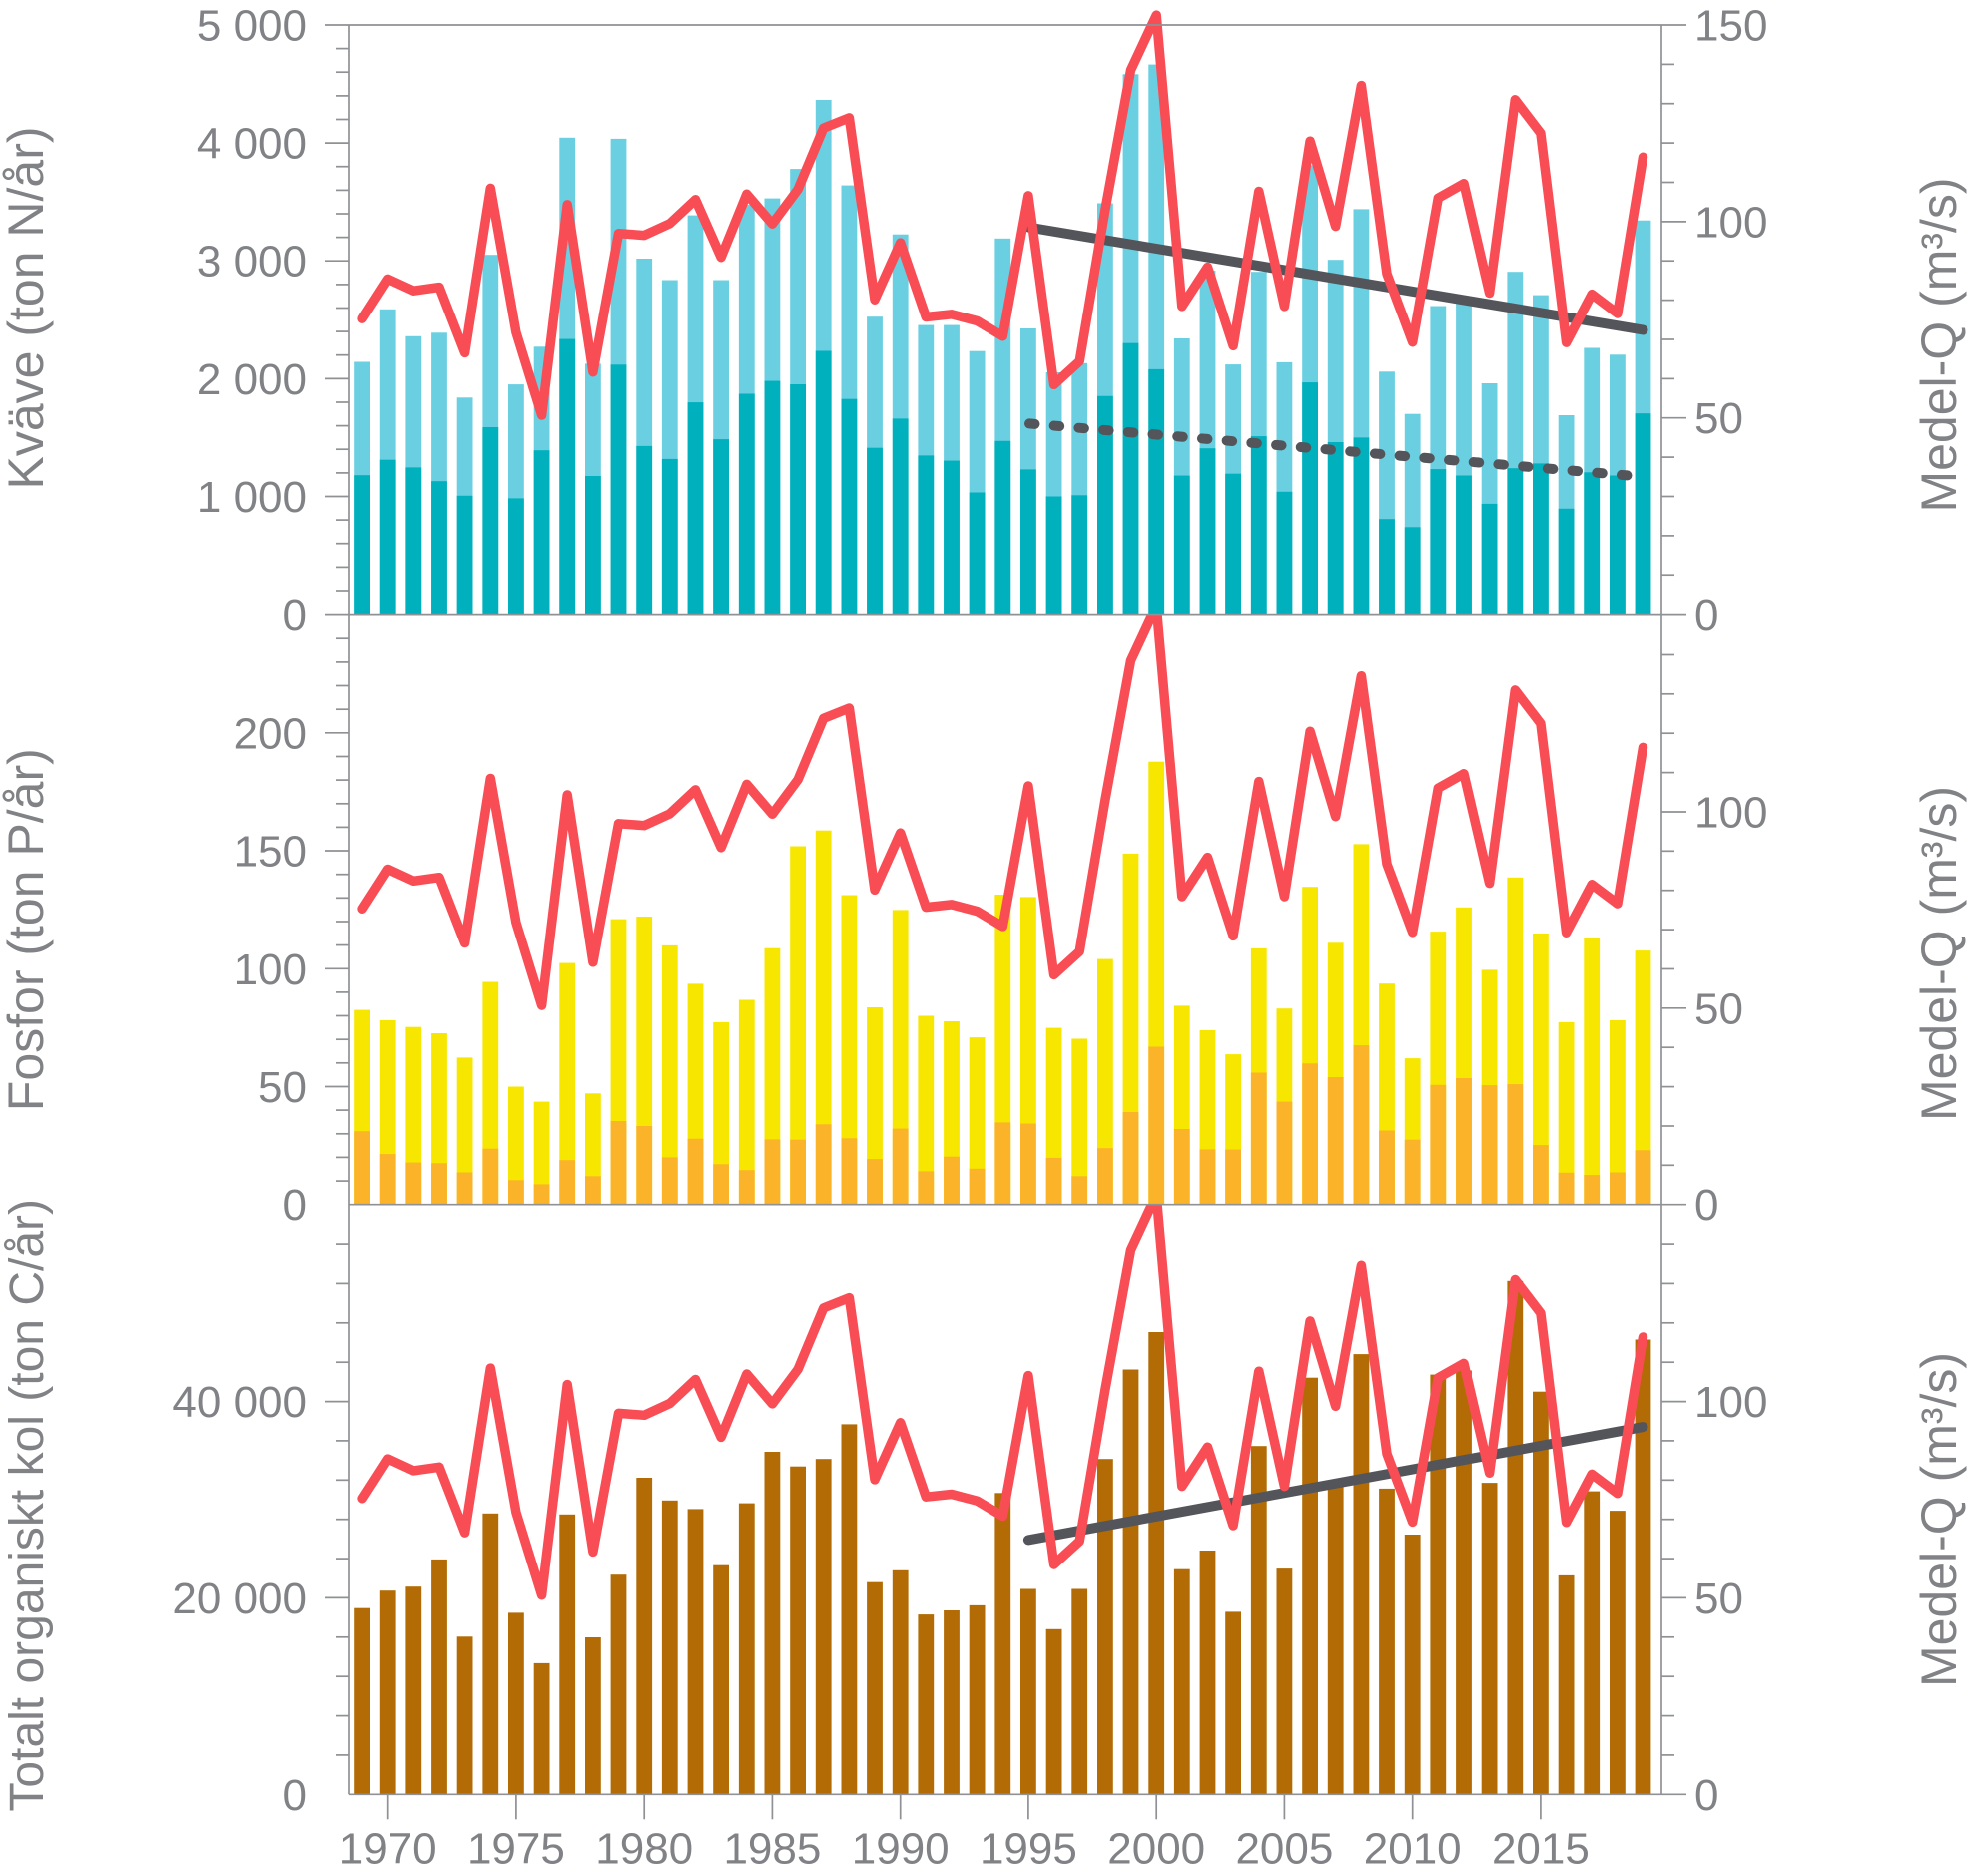 The image size is (1977, 1876). I want to click on svg-text: 3 000, so click(252, 262).